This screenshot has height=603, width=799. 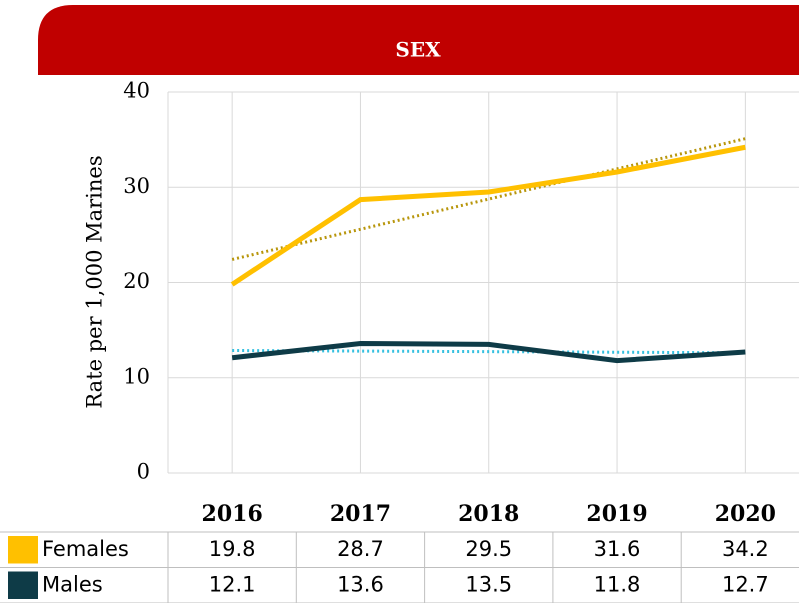 What do you see at coordinates (136, 376) in the screenshot?
I see `y-tick-label: 10` at bounding box center [136, 376].